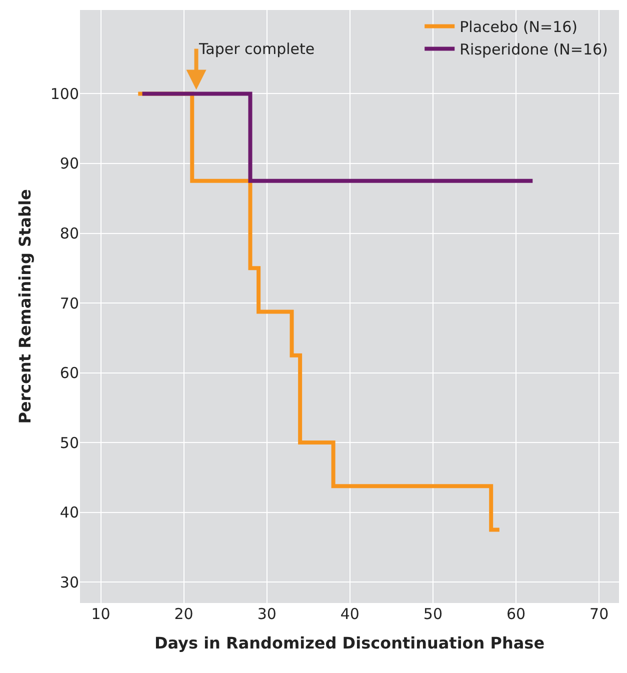  Describe the element at coordinates (69, 163) in the screenshot. I see `y-tick-label: 90` at that location.